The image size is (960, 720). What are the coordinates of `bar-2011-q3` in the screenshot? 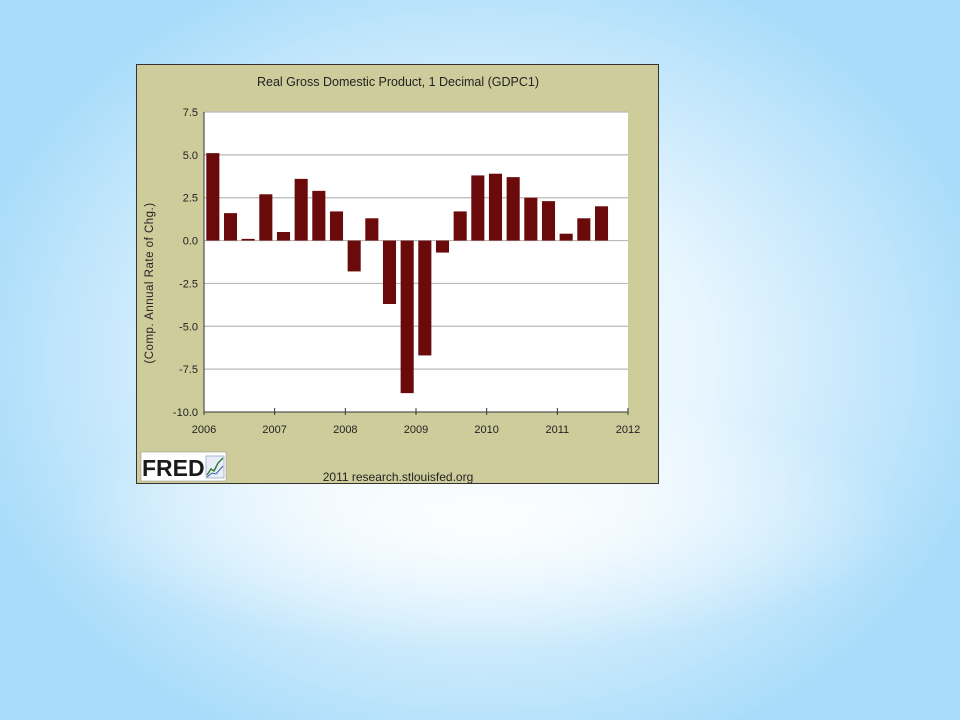 It's located at (601, 223).